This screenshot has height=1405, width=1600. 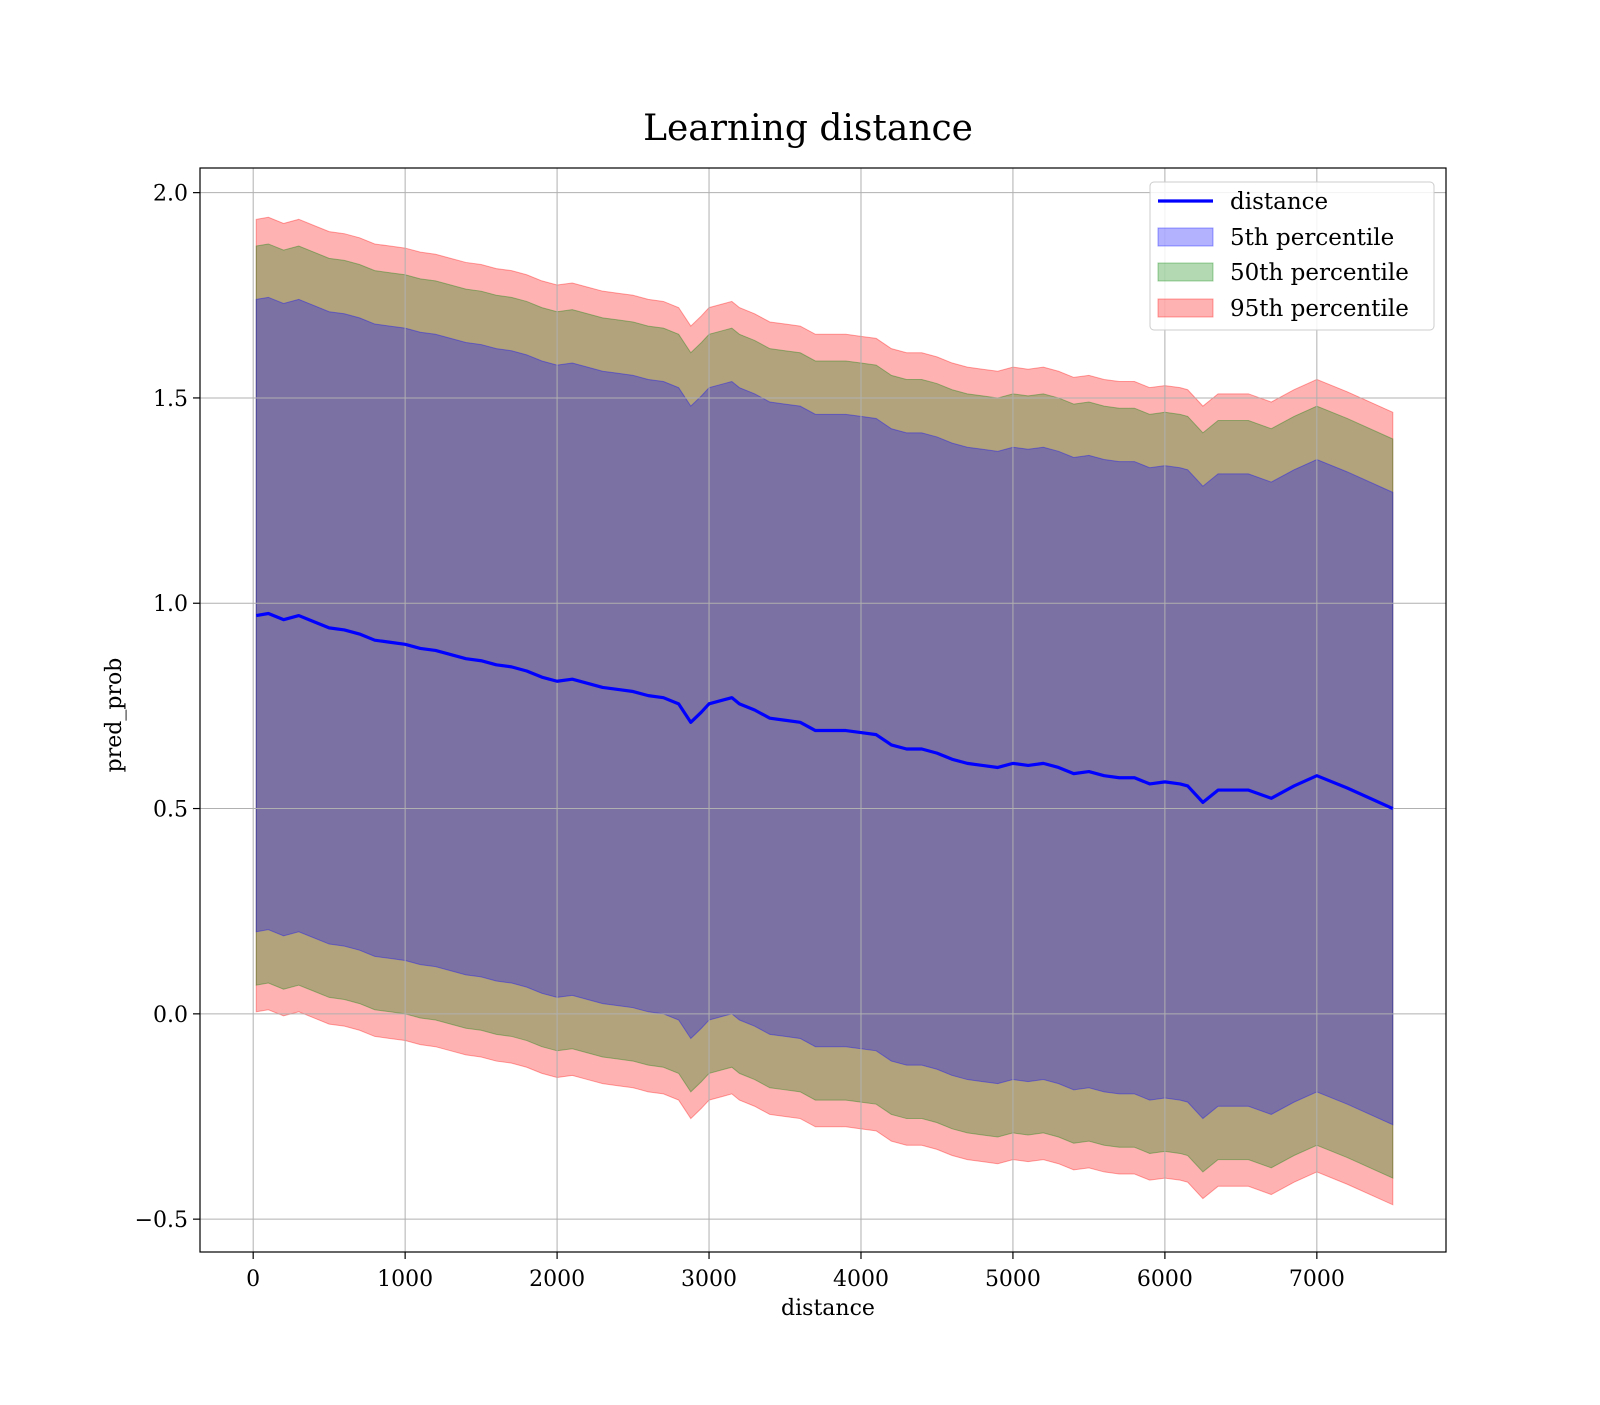 What do you see at coordinates (1312, 238) in the screenshot?
I see `legend-entry-label: 5th percentile` at bounding box center [1312, 238].